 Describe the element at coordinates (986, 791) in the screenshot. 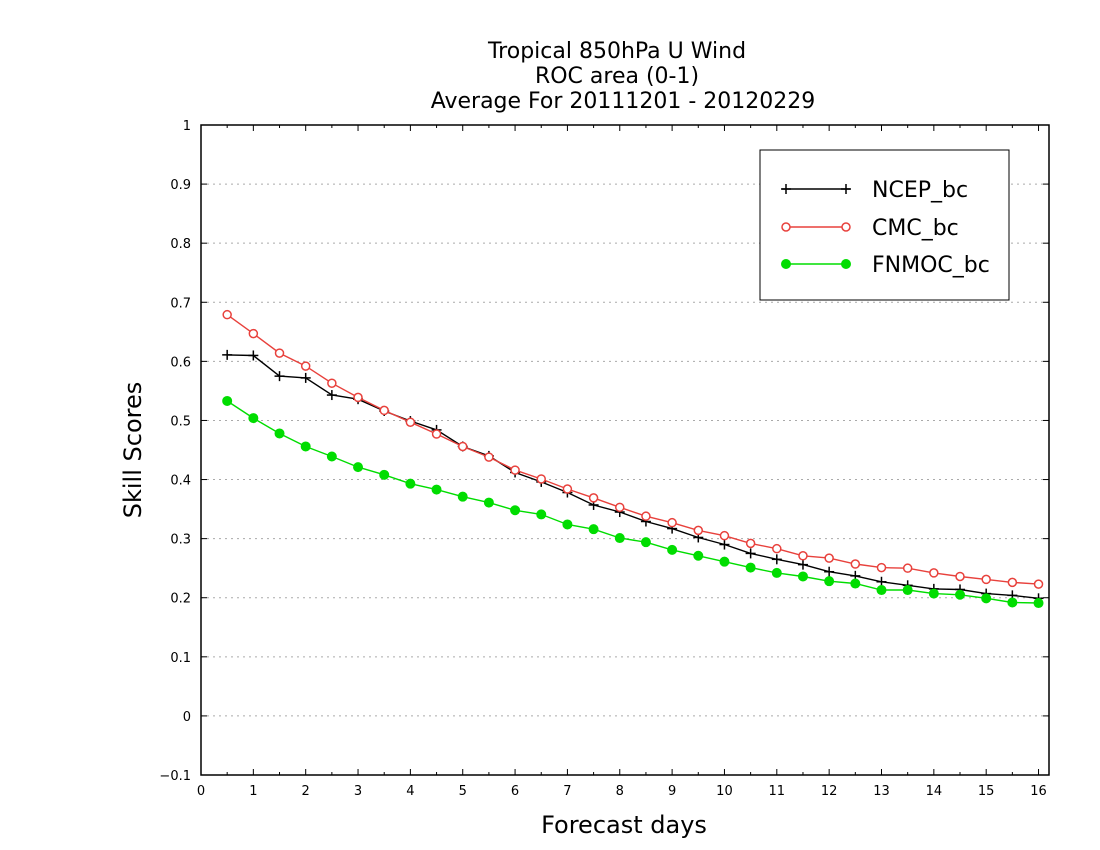

I see `x-tick-label: 15` at that location.